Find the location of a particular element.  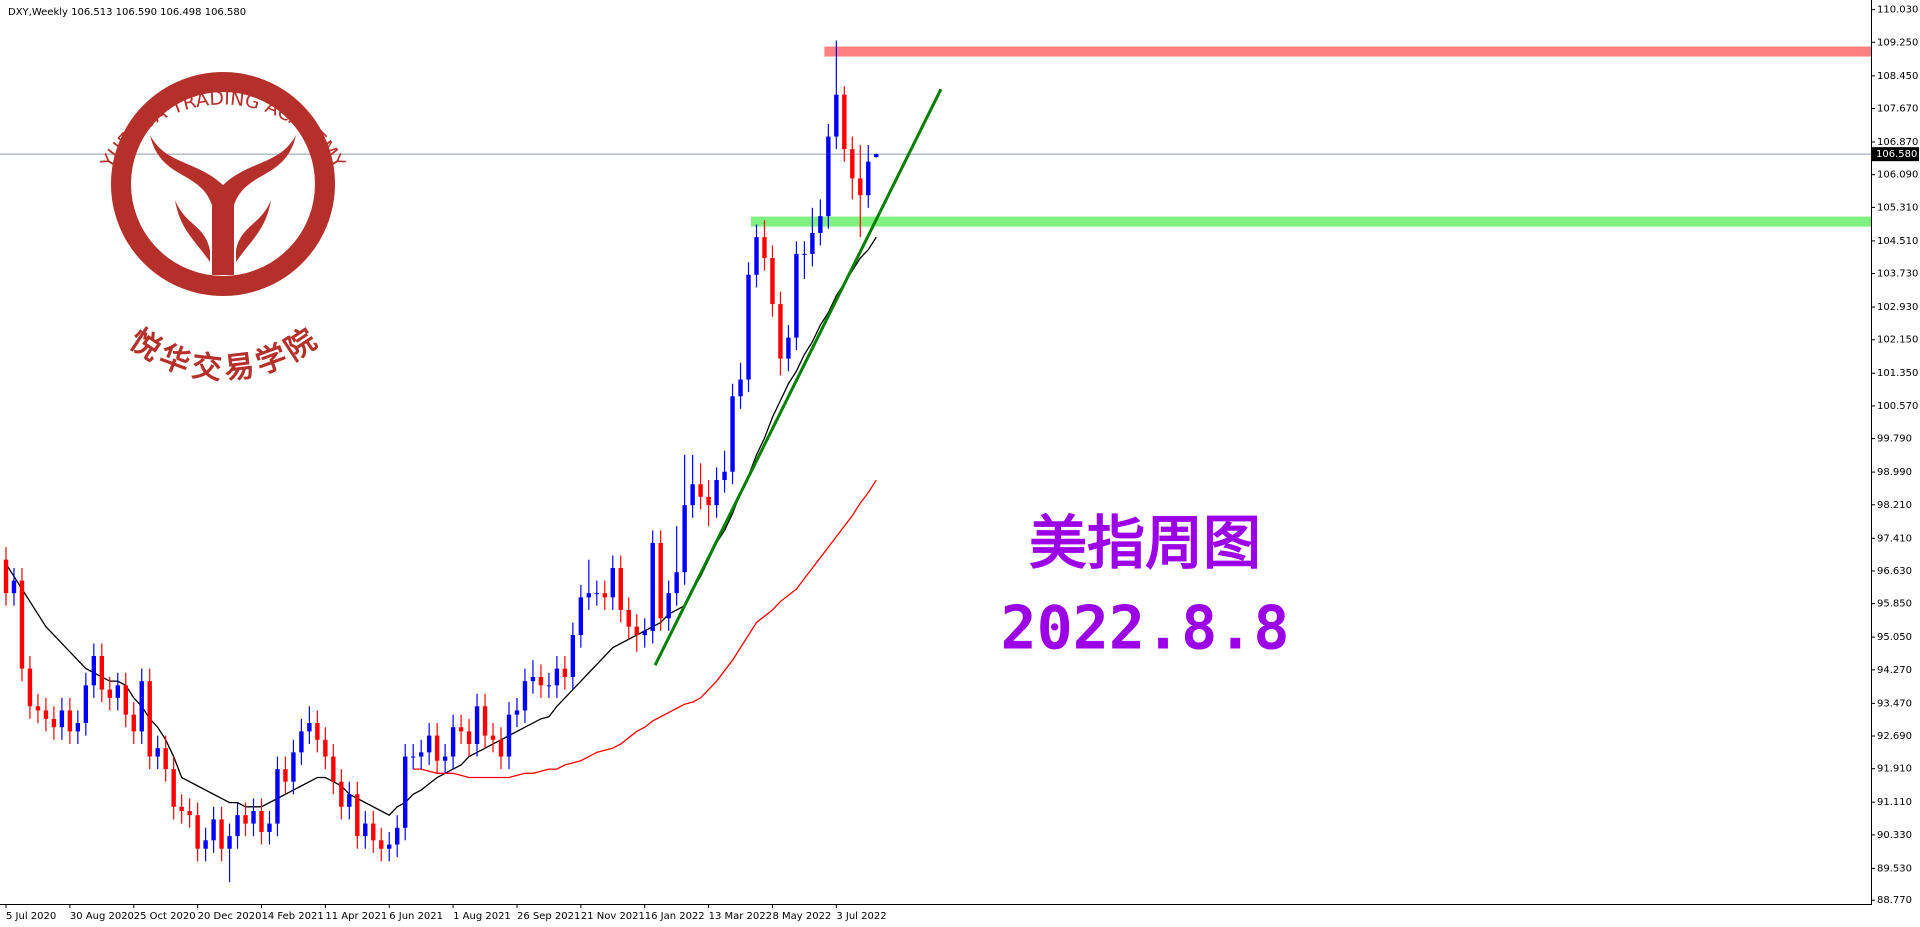

y-tick-label: 102.930 is located at coordinates (1897, 307).